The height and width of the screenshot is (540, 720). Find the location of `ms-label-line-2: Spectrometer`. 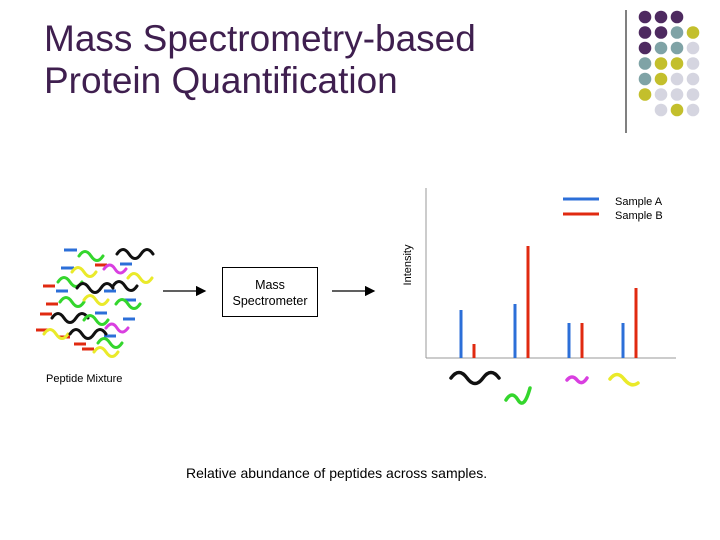

ms-label-line-2: Spectrometer is located at coordinates (270, 301).